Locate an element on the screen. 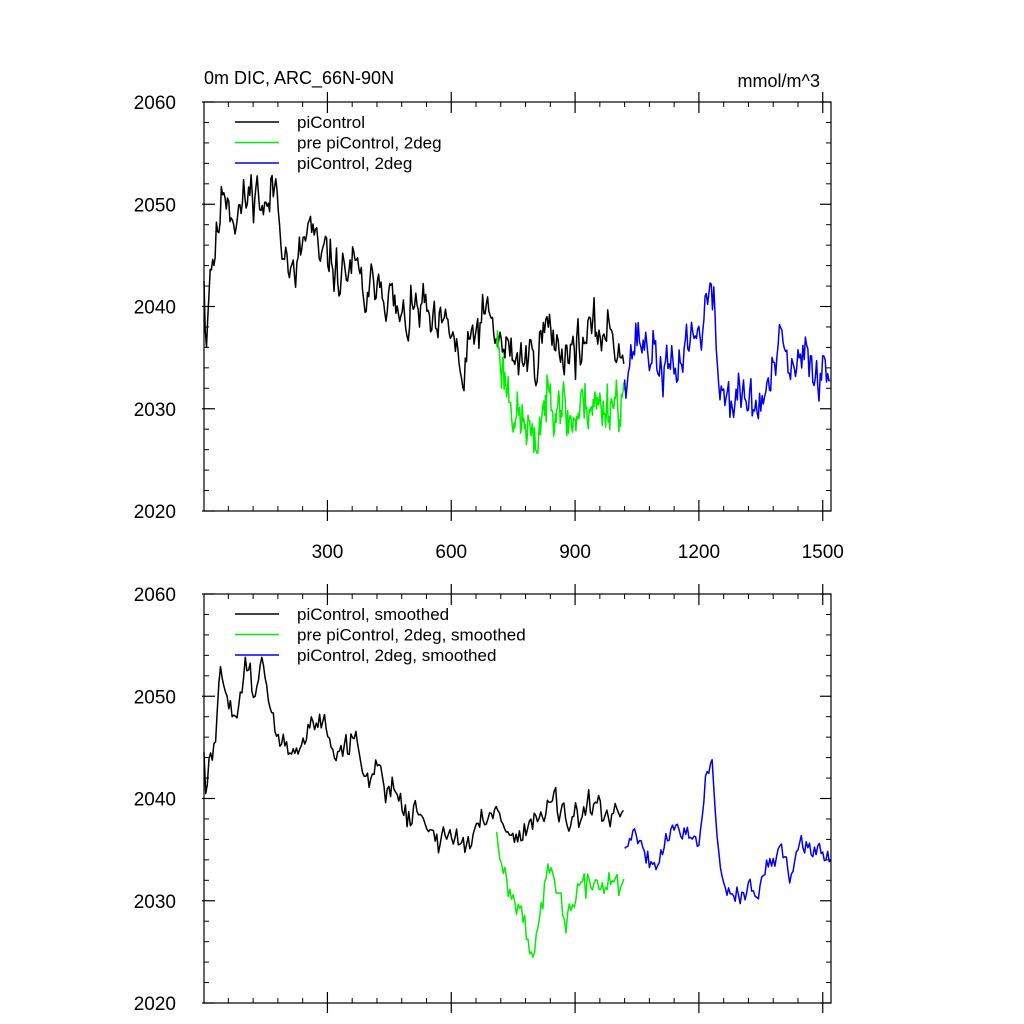 This screenshot has width=1024, height=1024. x-tick-label: 1500 is located at coordinates (823, 552).